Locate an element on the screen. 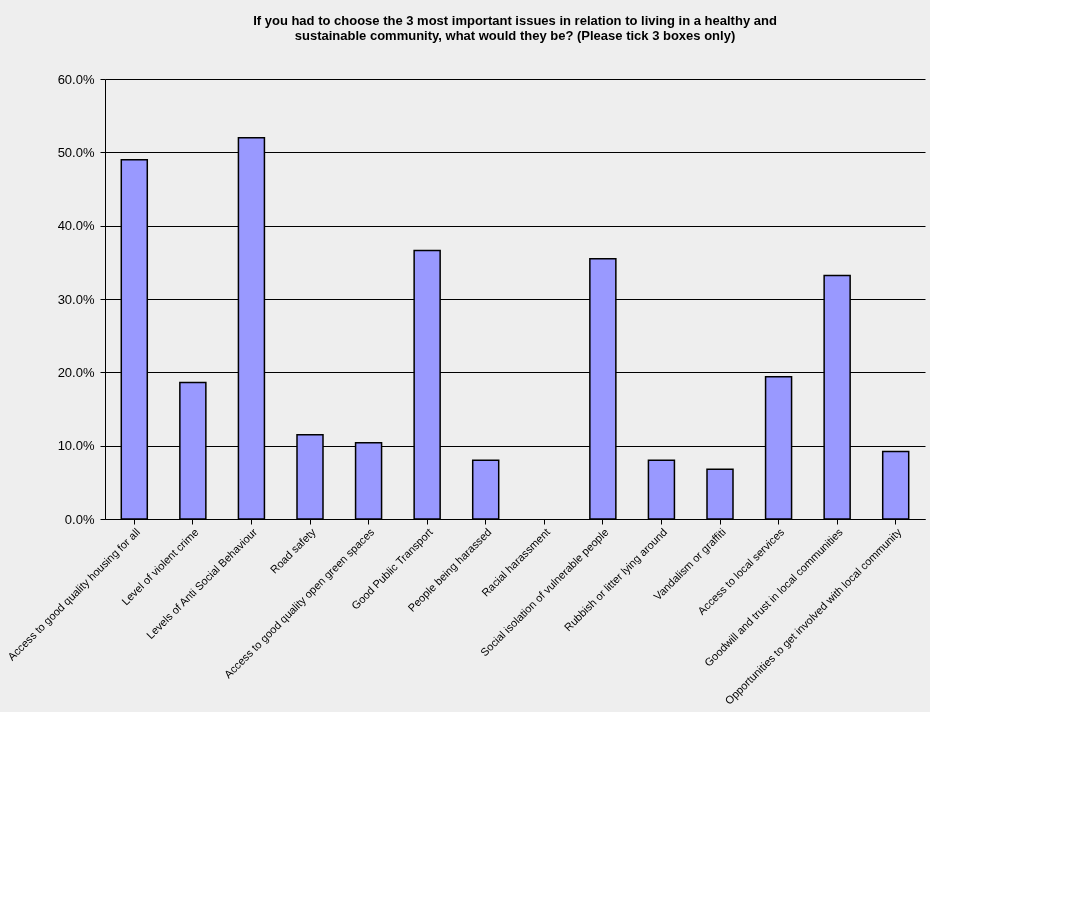 The image size is (1085, 909). y-tick-label: 0.0% is located at coordinates (79, 519).